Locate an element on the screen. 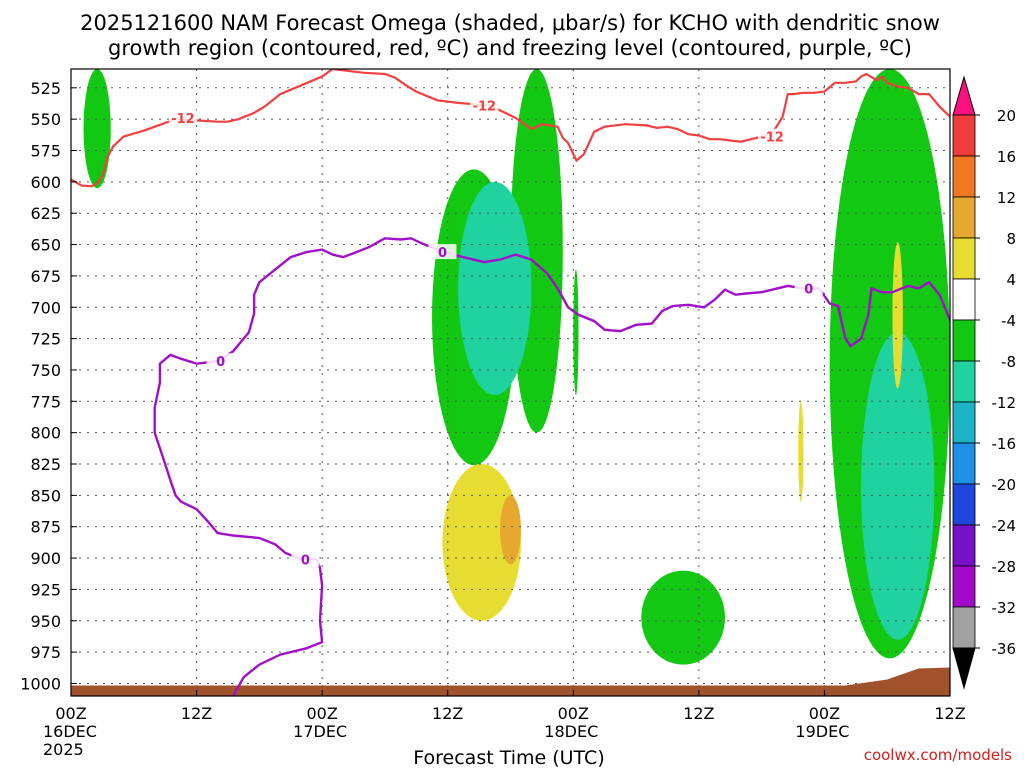  colorbar-label: -4 is located at coordinates (1008, 321).